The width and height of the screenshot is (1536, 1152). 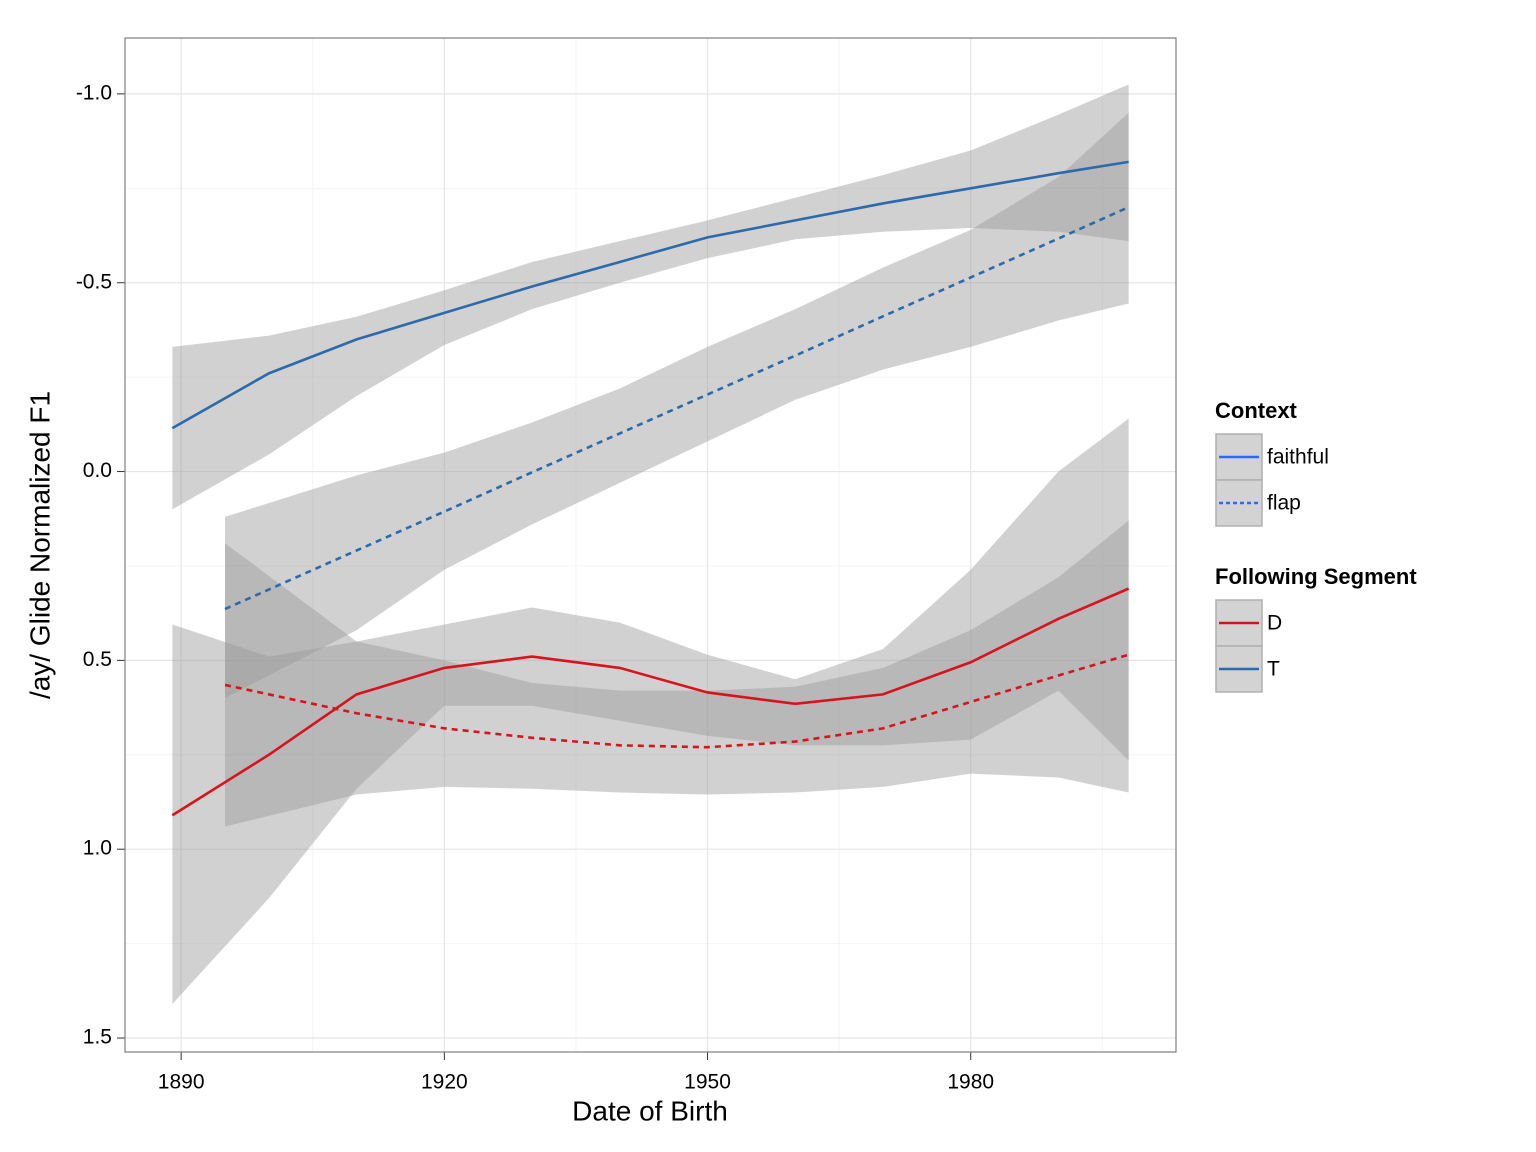 What do you see at coordinates (1284, 503) in the screenshot?
I see `legend-label: flap` at bounding box center [1284, 503].